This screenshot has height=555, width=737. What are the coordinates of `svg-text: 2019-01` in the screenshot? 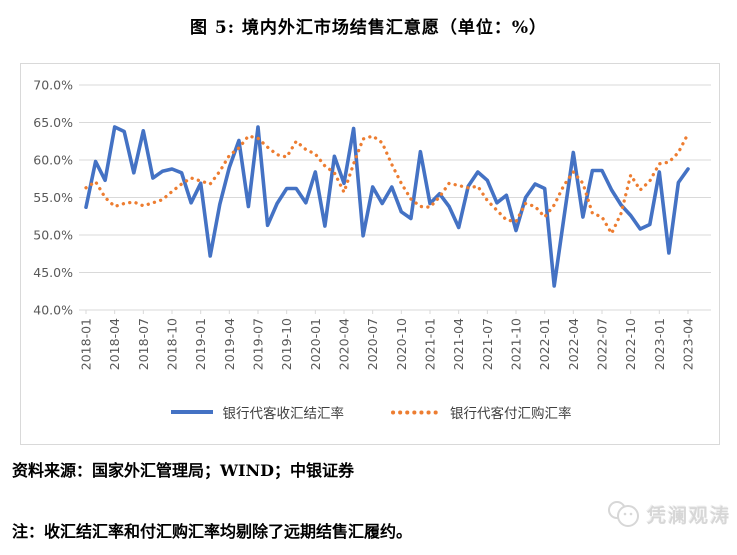 It's located at (200, 344).